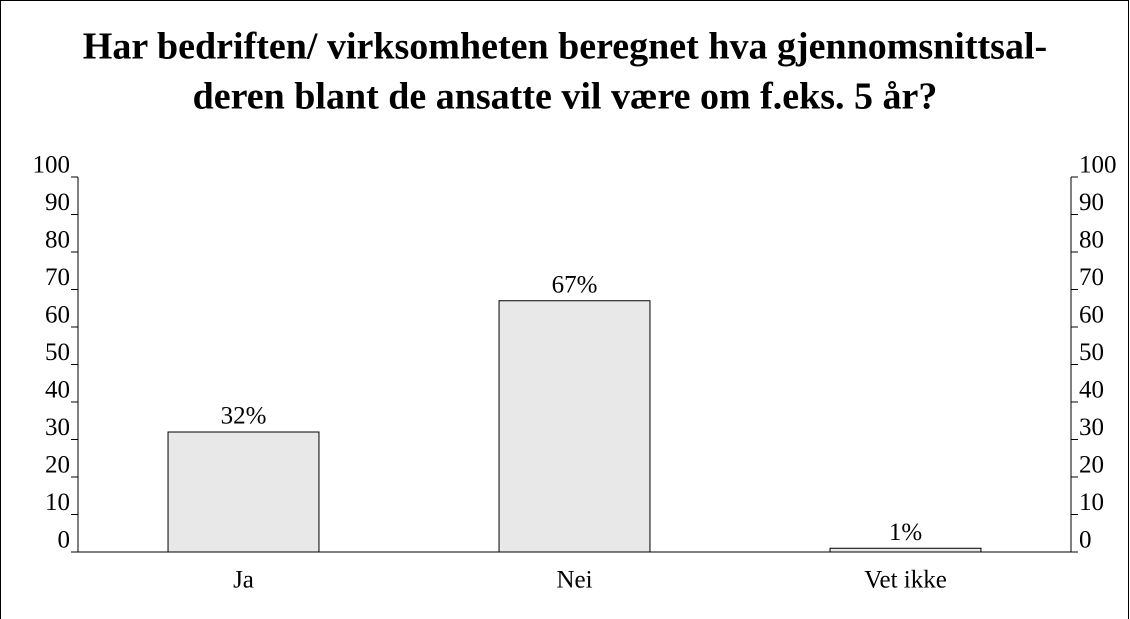 The height and width of the screenshot is (619, 1130). I want to click on y2-tick-label: 50, so click(1091, 352).